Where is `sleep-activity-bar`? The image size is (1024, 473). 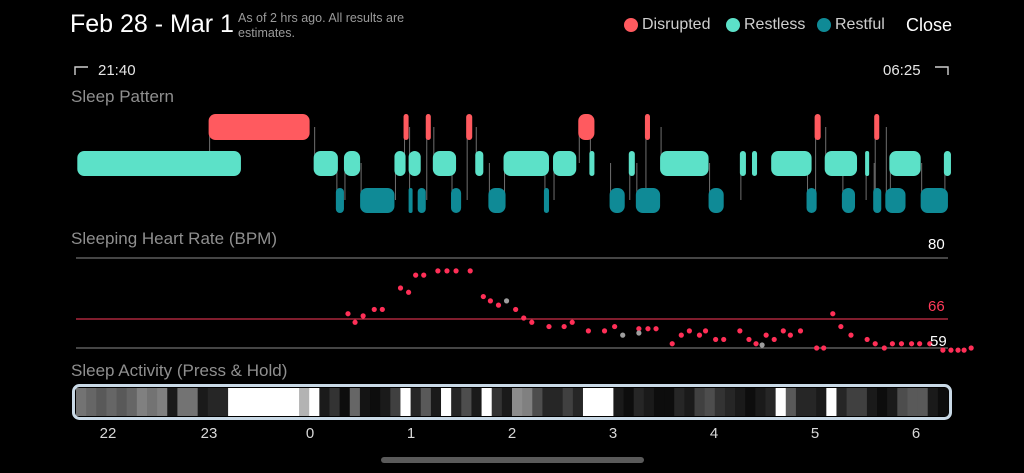
sleep-activity-bar is located at coordinates (512, 402).